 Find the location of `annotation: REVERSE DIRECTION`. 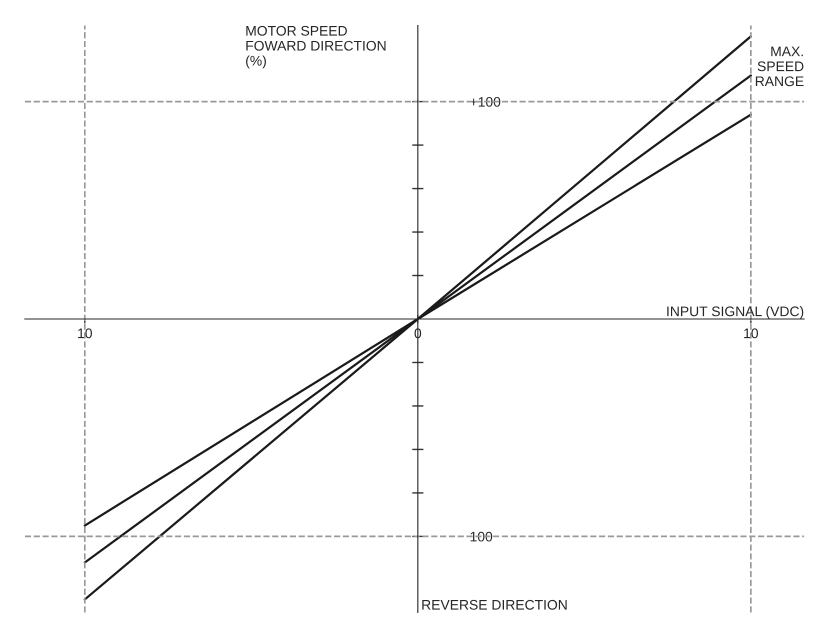

annotation: REVERSE DIRECTION is located at coordinates (494, 605).